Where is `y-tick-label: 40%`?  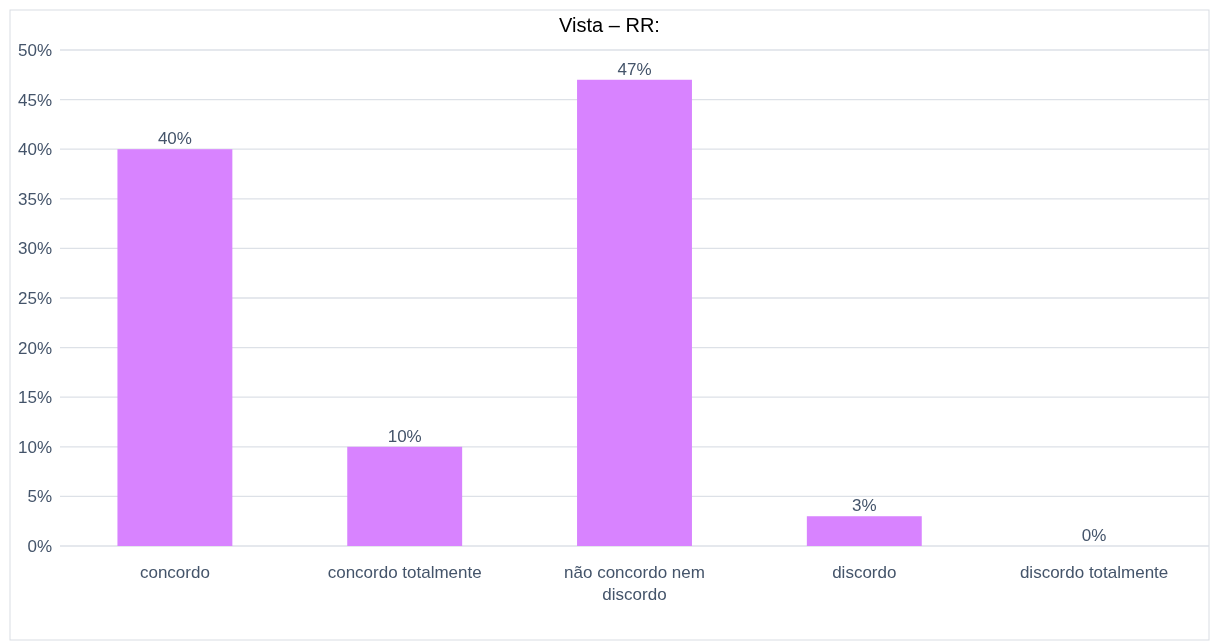
y-tick-label: 40% is located at coordinates (34, 150).